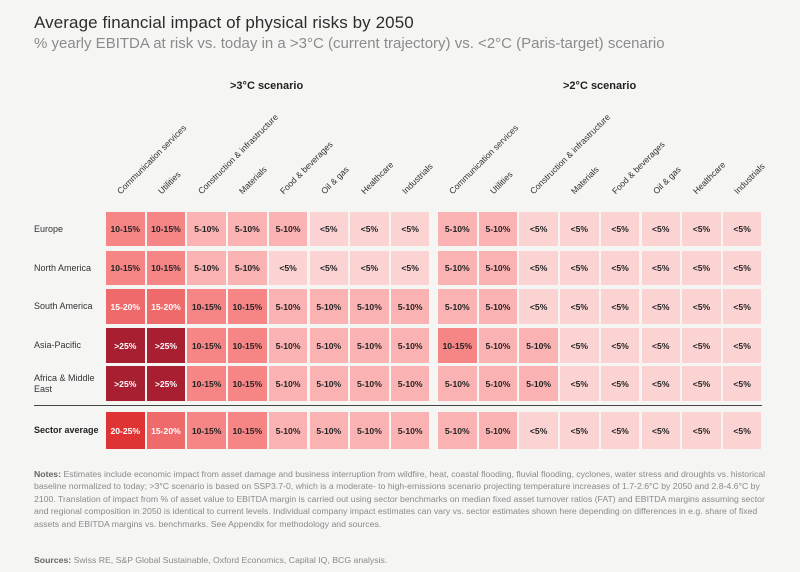 The height and width of the screenshot is (572, 800). I want to click on column-header-label: Construction & infrastructure, so click(238, 153).